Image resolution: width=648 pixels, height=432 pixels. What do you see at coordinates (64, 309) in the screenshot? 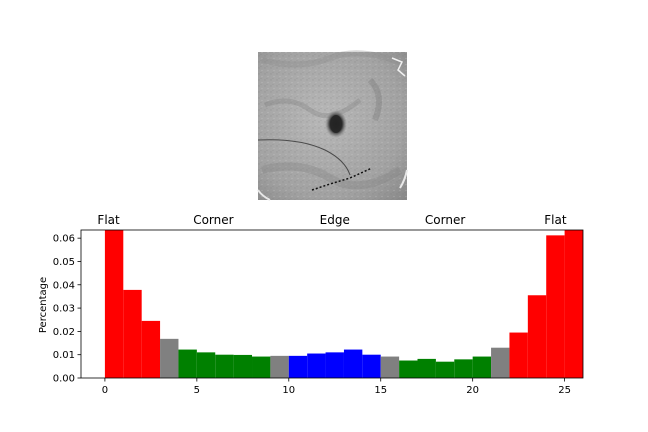
I see `y-tick-label: 0.03` at bounding box center [64, 309].